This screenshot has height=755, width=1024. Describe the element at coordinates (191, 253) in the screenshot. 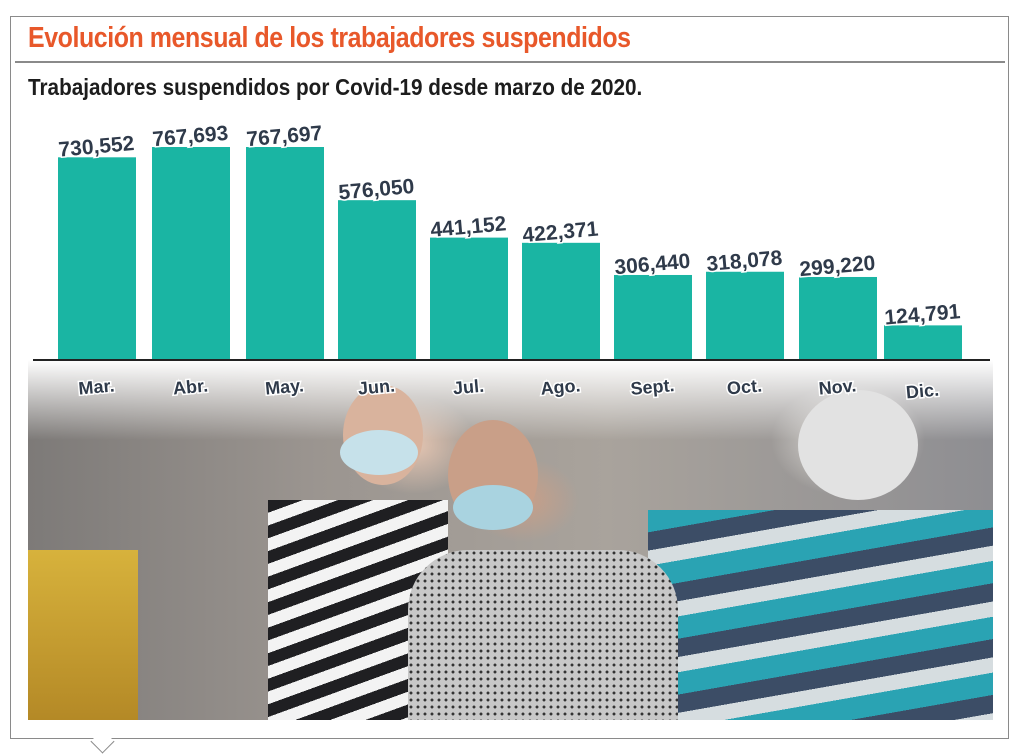

I see `bar-abr` at that location.